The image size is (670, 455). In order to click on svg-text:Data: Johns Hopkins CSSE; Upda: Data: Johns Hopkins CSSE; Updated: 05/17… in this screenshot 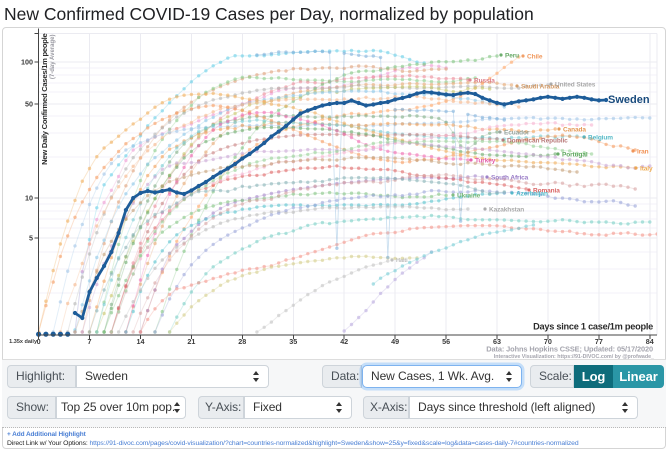, I will do `click(569, 349)`.